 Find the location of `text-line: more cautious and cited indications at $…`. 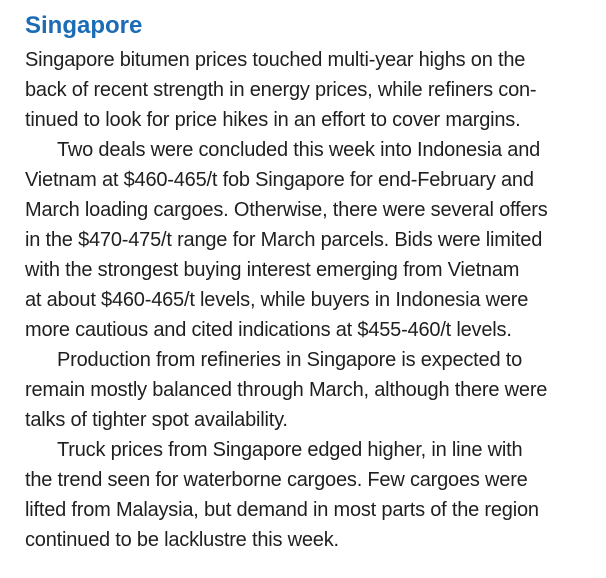

text-line: more cautious and cited indications at $… is located at coordinates (268, 330).